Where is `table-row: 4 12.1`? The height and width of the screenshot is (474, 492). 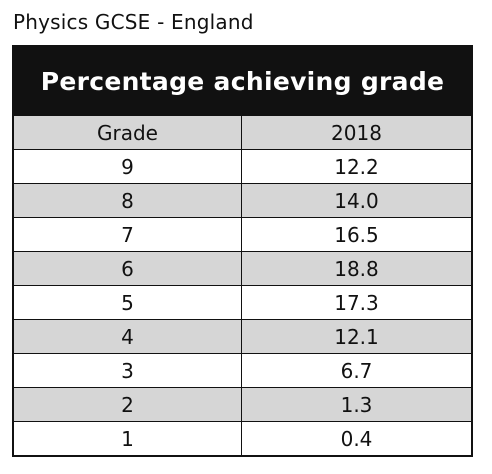
table-row: 4 12.1 is located at coordinates (242, 336).